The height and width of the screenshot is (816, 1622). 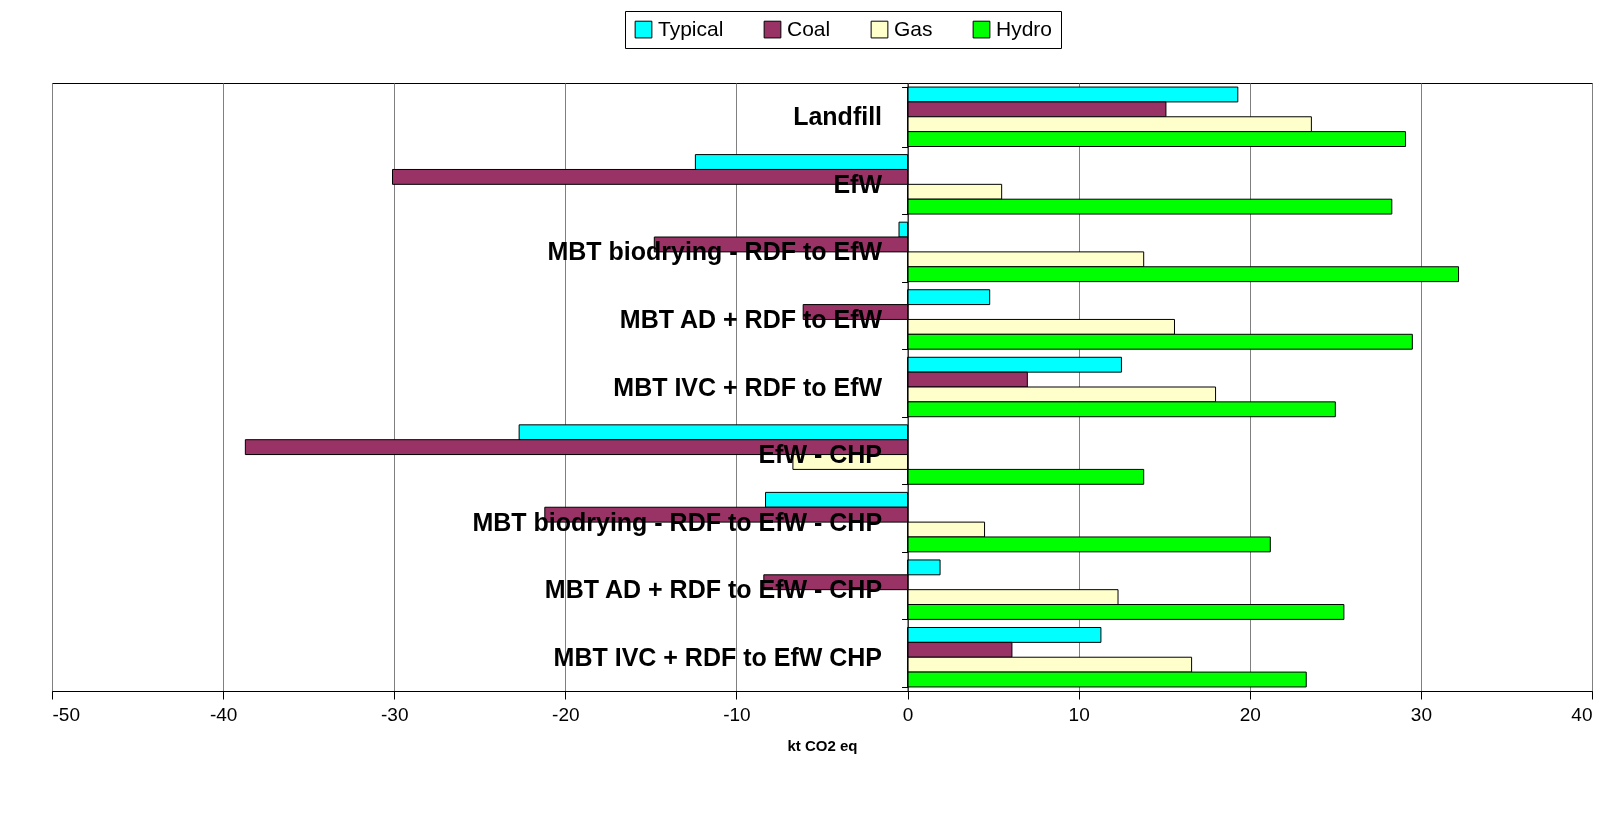 What do you see at coordinates (838, 116) in the screenshot?
I see `y-tick-label: Landfill` at bounding box center [838, 116].